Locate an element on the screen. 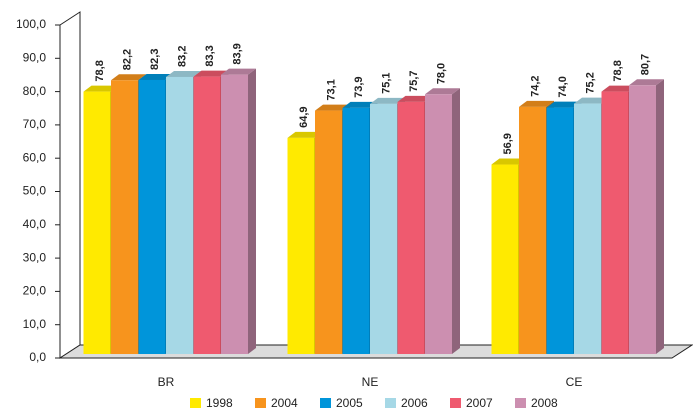  y-tick-label: 20,0 is located at coordinates (35, 291).